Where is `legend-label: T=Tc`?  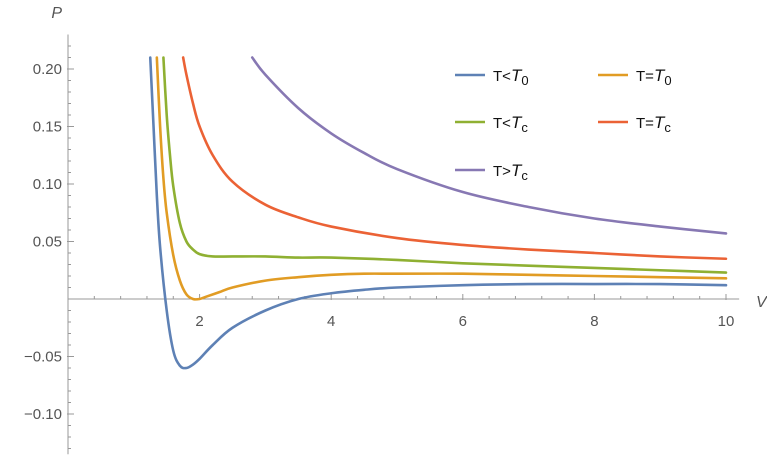 legend-label: T=Tc is located at coordinates (653, 124).